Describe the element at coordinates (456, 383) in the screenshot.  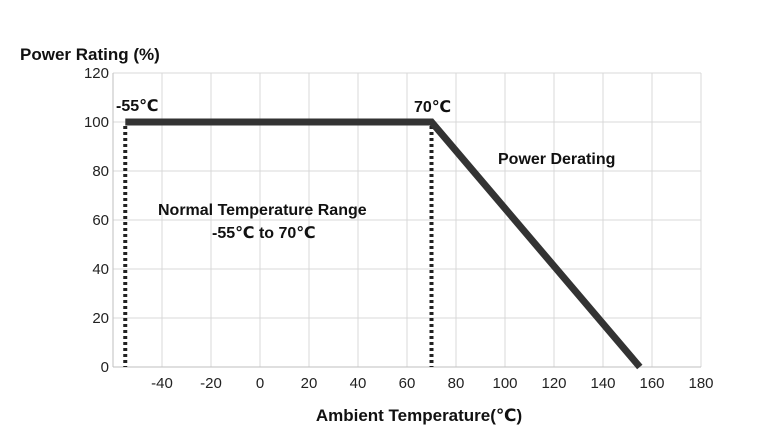
I see `x-tick-label: 80` at that location.